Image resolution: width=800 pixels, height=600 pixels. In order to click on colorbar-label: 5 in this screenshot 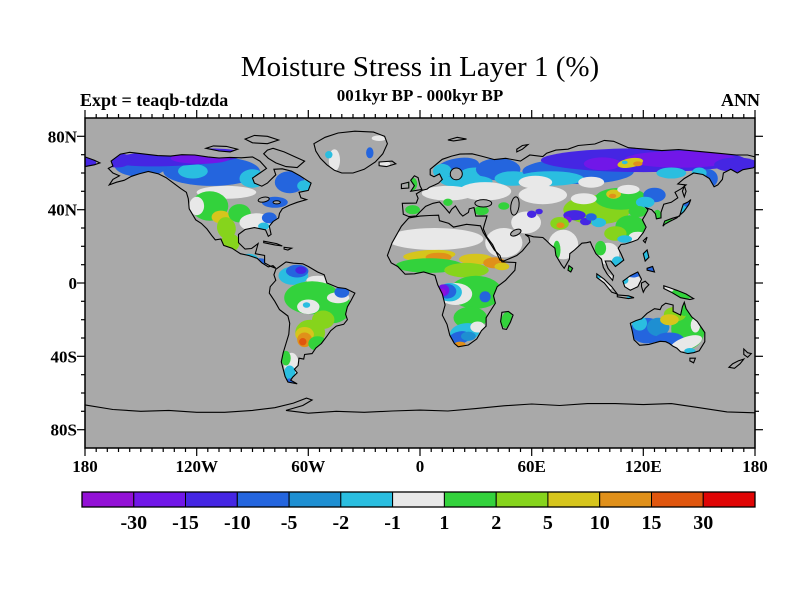, I will do `click(548, 523)`.